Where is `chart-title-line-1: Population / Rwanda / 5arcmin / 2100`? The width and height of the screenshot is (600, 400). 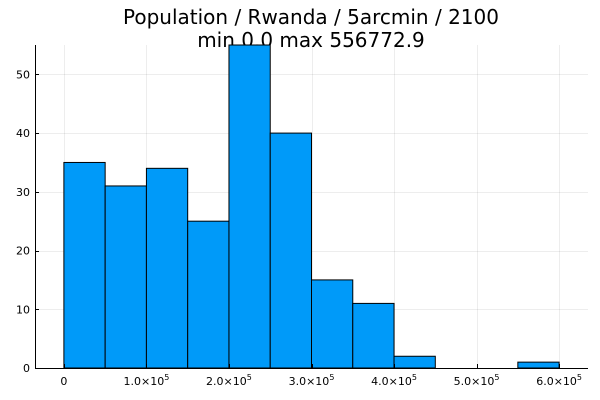
chart-title-line-1: Population / Rwanda / 5arcmin / 2100 is located at coordinates (311, 17).